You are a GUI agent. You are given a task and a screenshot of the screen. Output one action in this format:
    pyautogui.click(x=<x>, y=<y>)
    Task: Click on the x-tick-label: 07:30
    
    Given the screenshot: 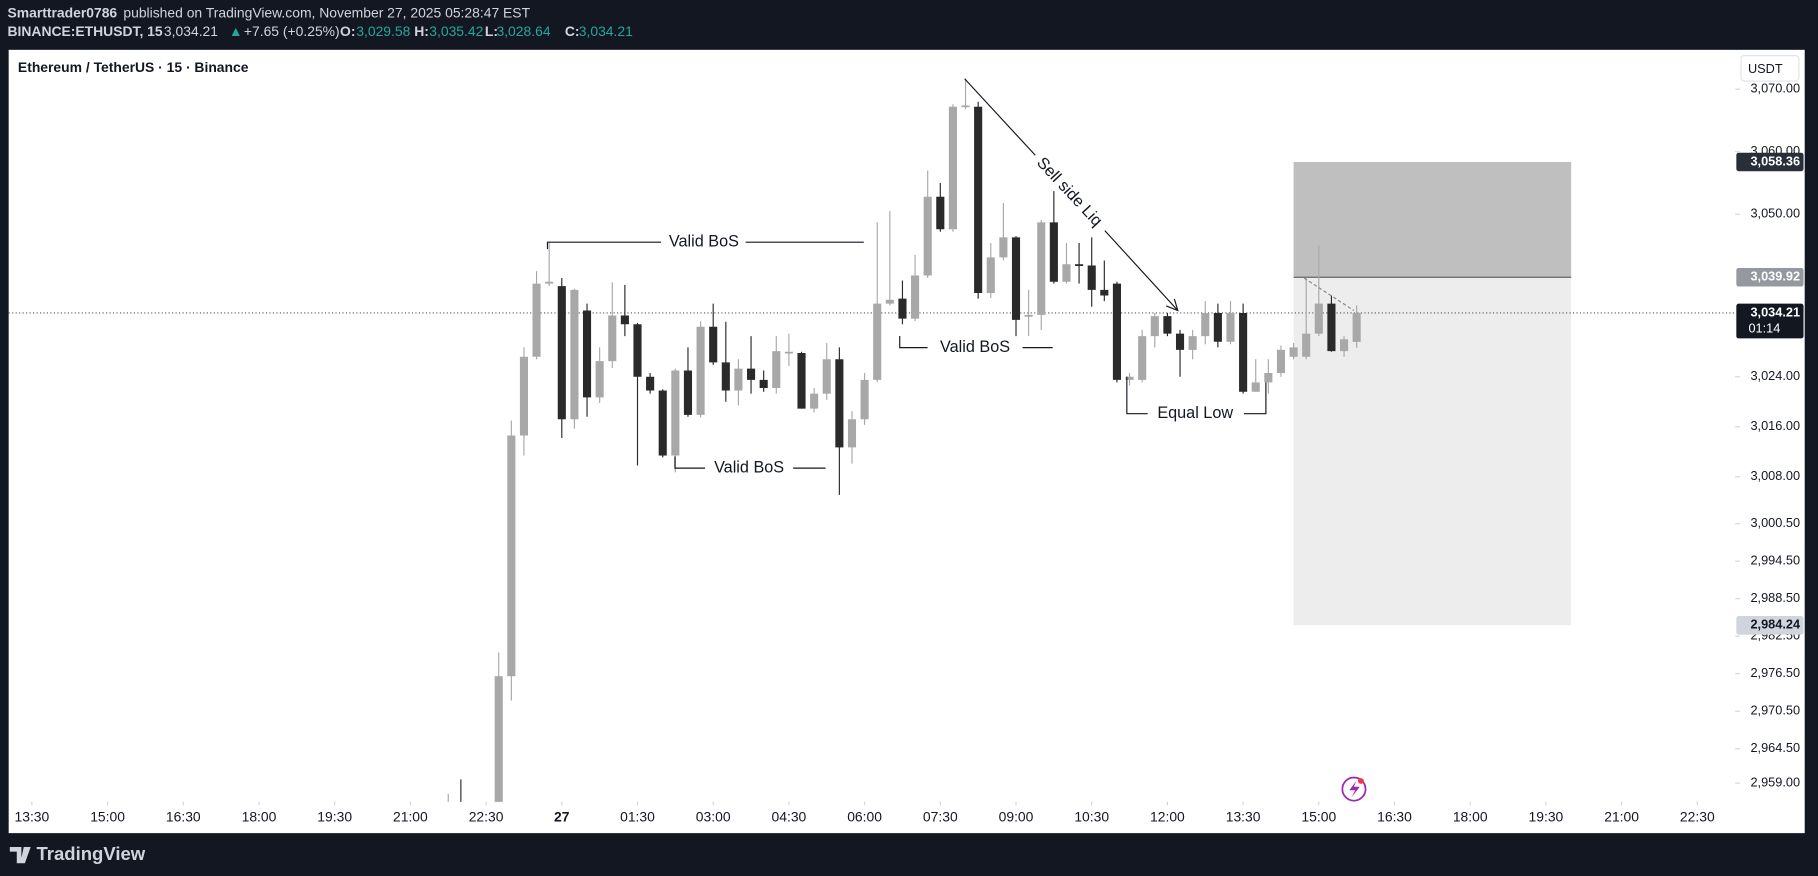 What is the action you would take?
    pyautogui.click(x=940, y=817)
    